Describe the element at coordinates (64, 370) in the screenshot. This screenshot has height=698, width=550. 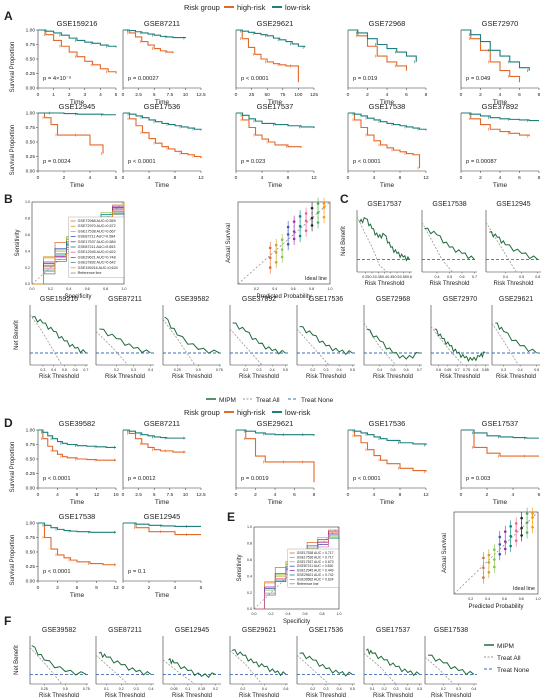
I see `x-tick-label: 0.5` at that location.